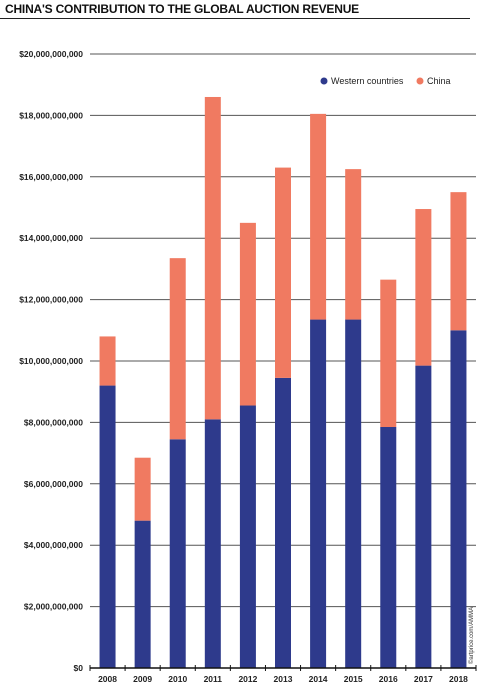 The height and width of the screenshot is (692, 495). Describe the element at coordinates (247, 314) in the screenshot. I see `bar-china-2012` at that location.